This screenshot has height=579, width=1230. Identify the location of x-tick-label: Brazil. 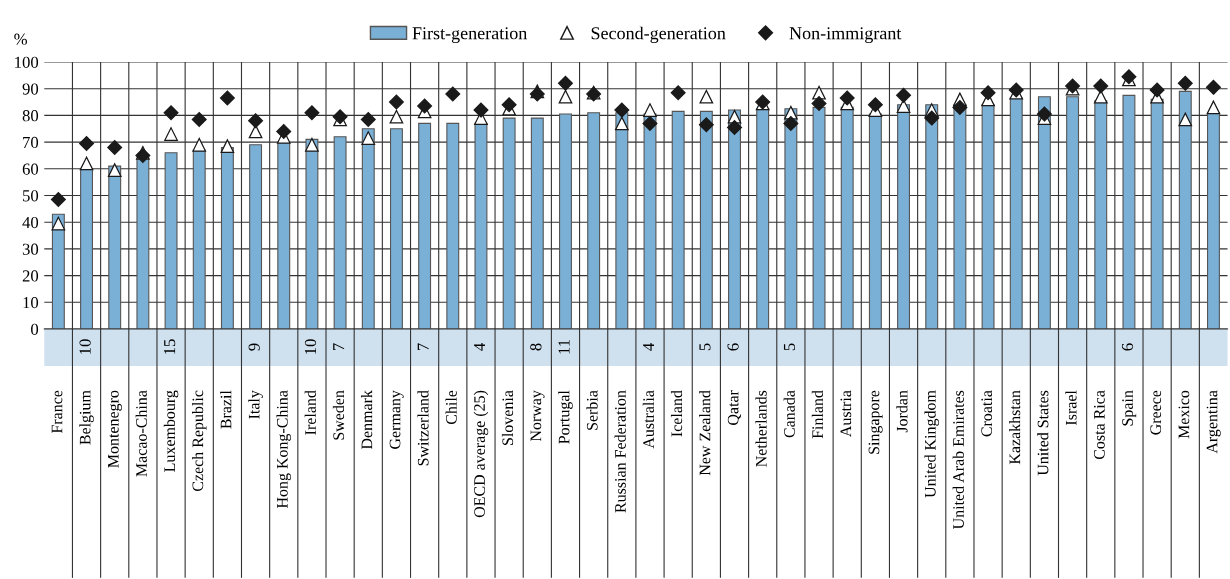
(226, 409).